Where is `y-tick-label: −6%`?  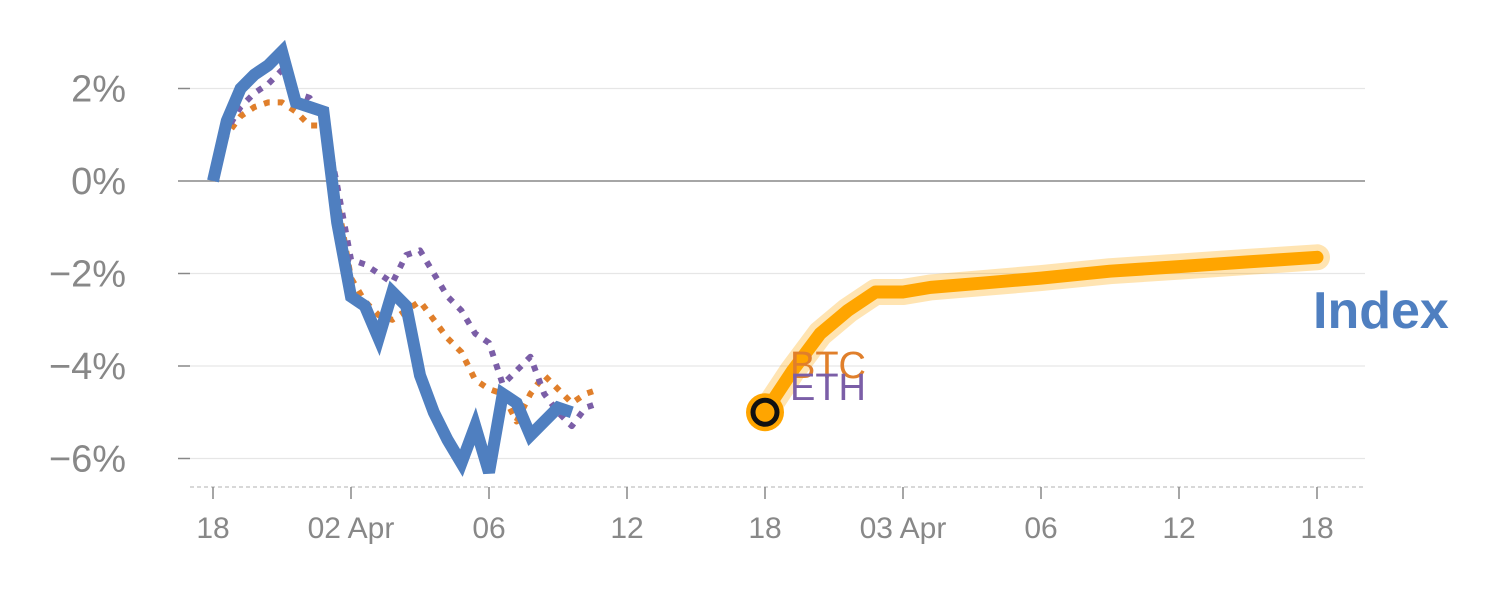
y-tick-label: −6% is located at coordinates (87, 460).